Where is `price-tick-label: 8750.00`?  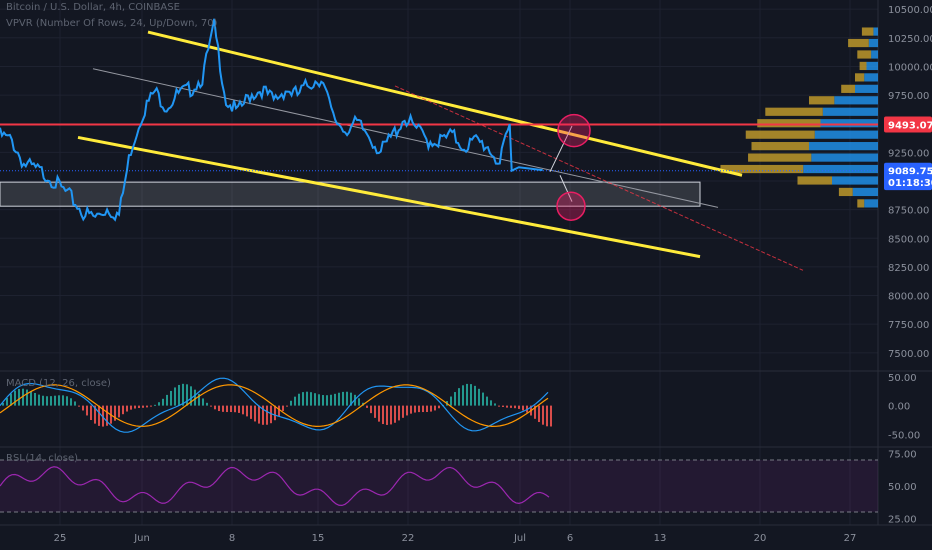
price-tick-label: 8750.00 is located at coordinates (908, 211).